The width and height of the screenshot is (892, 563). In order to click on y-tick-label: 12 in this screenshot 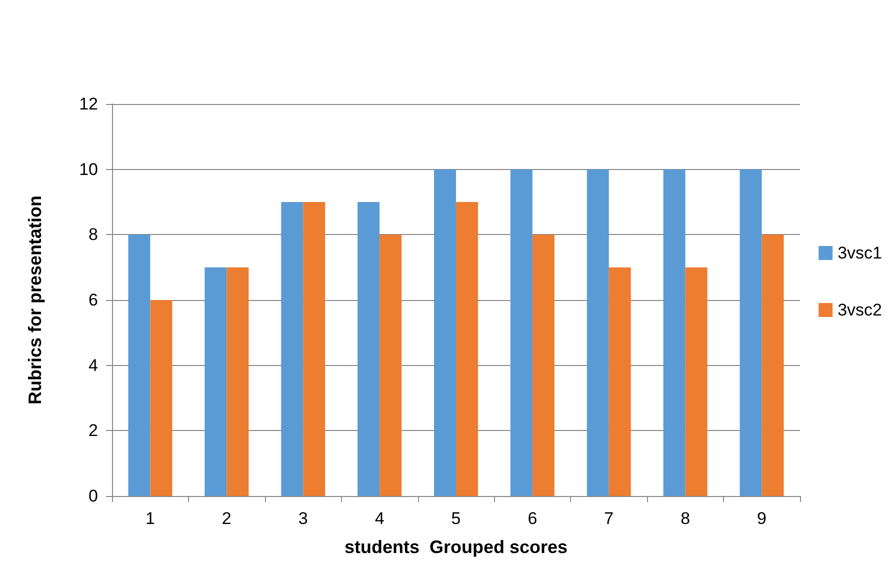, I will do `click(88, 104)`.